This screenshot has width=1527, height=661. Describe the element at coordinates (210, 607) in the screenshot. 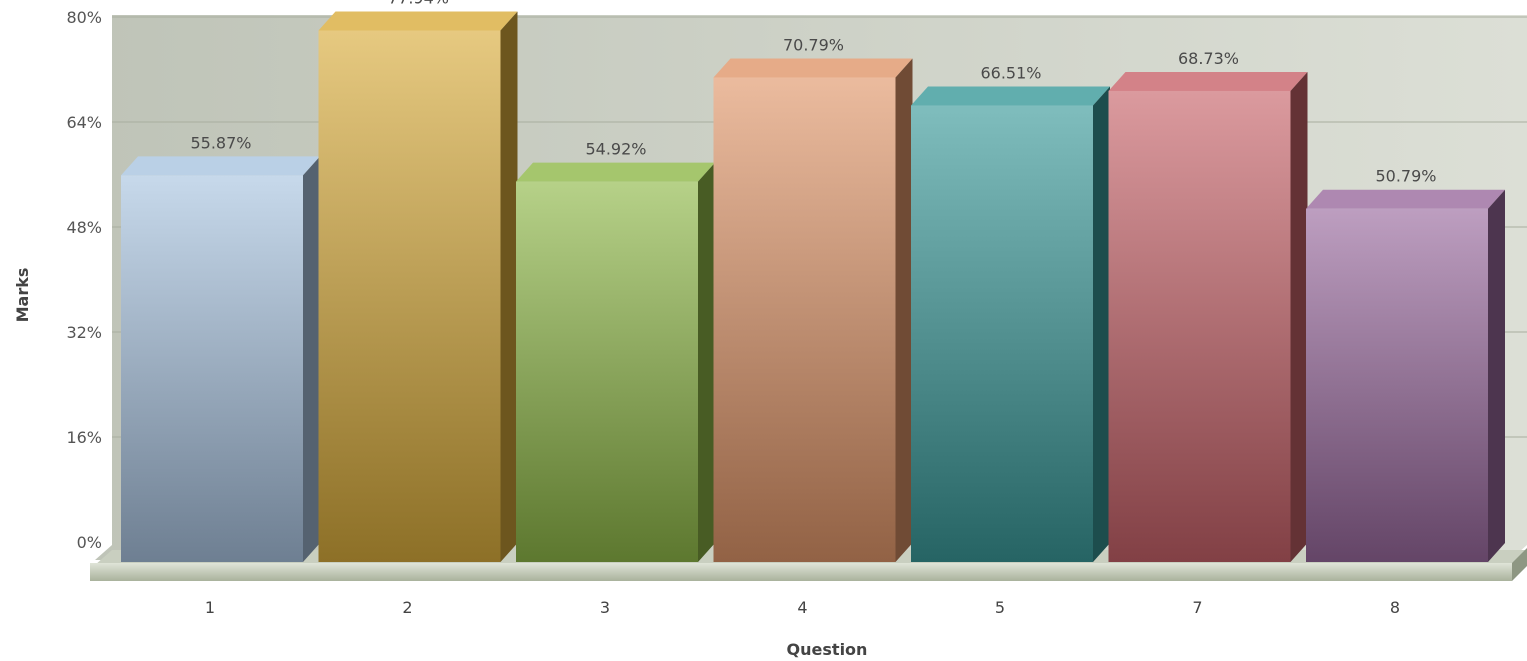

I see `x-tick-label: 1` at that location.